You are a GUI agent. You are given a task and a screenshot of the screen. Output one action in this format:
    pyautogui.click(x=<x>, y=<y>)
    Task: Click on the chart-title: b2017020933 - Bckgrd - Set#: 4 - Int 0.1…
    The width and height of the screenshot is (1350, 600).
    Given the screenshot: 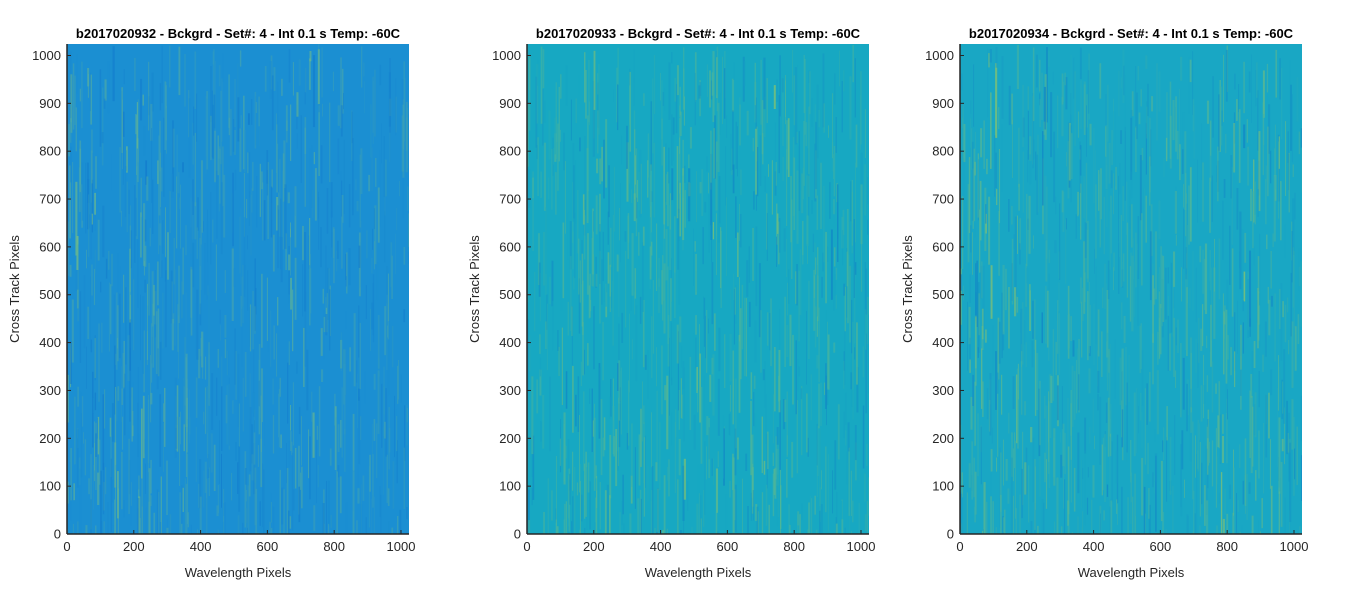 What is the action you would take?
    pyautogui.click(x=698, y=33)
    